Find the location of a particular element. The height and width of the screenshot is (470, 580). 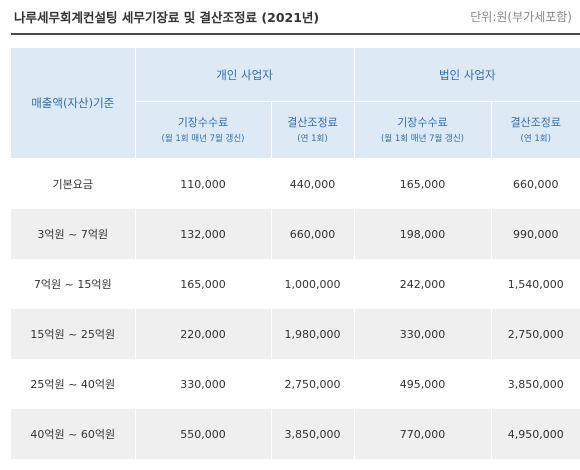

group-header-corporate: 법인 사업자 is located at coordinates (467, 75).